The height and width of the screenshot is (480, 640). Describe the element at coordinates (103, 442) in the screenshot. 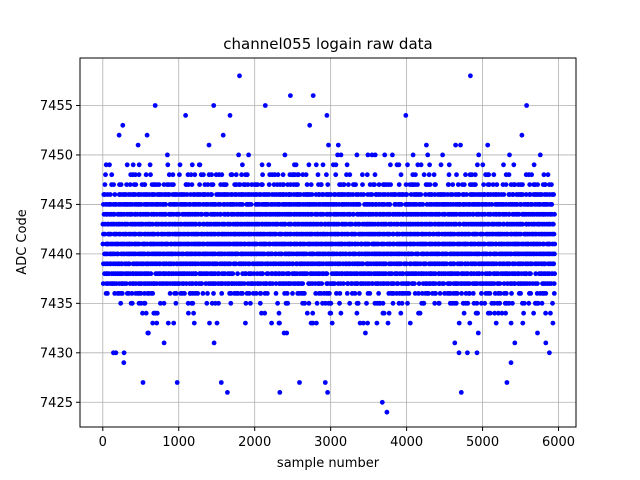

I see `x-tick-label: 0` at that location.